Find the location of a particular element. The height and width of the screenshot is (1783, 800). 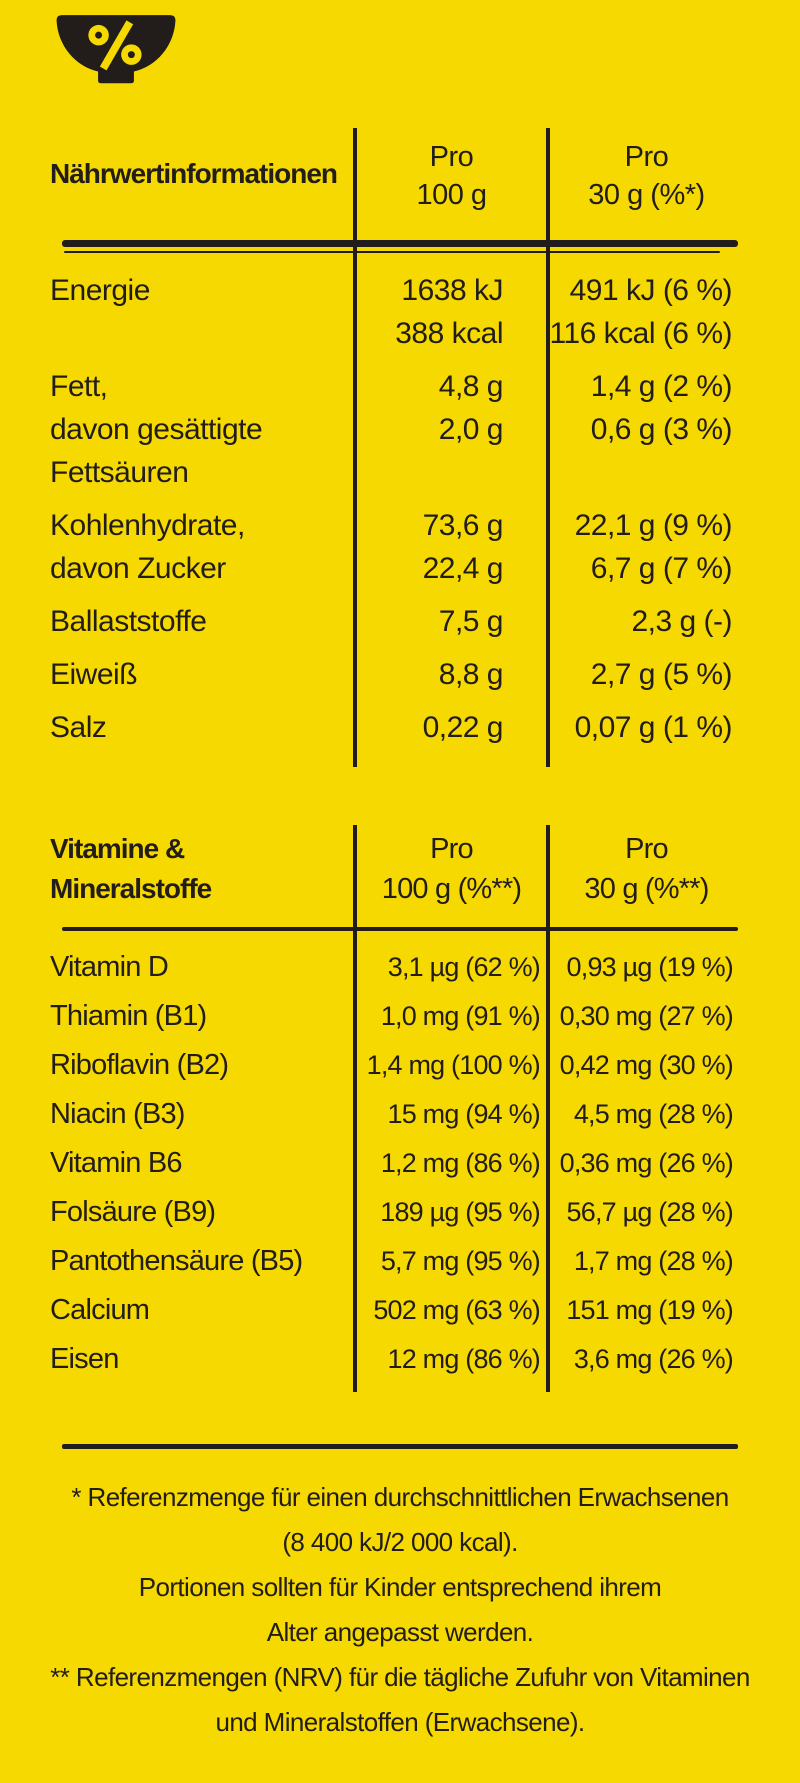

row-label: Kohlenhydrate, is located at coordinates (147, 525).